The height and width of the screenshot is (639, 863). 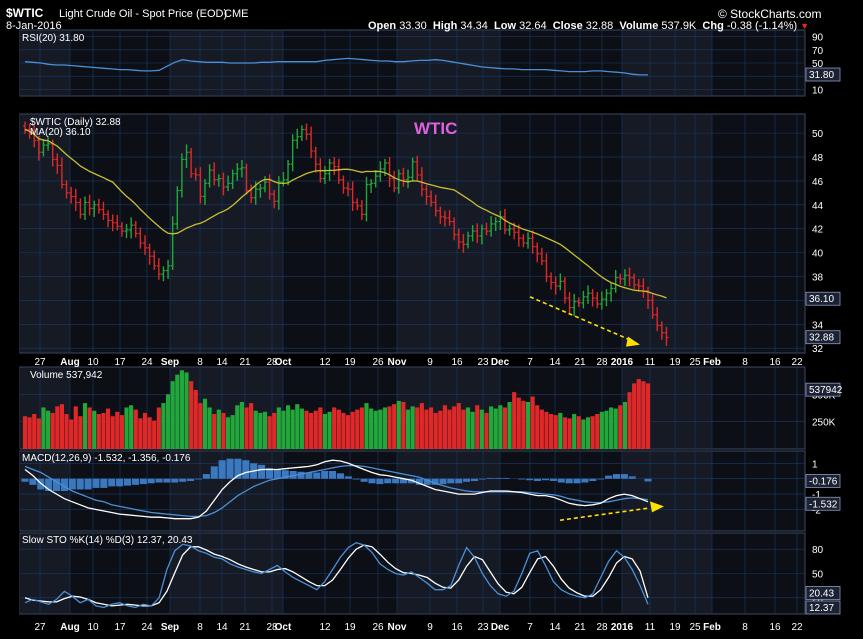 What do you see at coordinates (675, 627) in the screenshot?
I see `x-tick-label-sto: 19` at bounding box center [675, 627].